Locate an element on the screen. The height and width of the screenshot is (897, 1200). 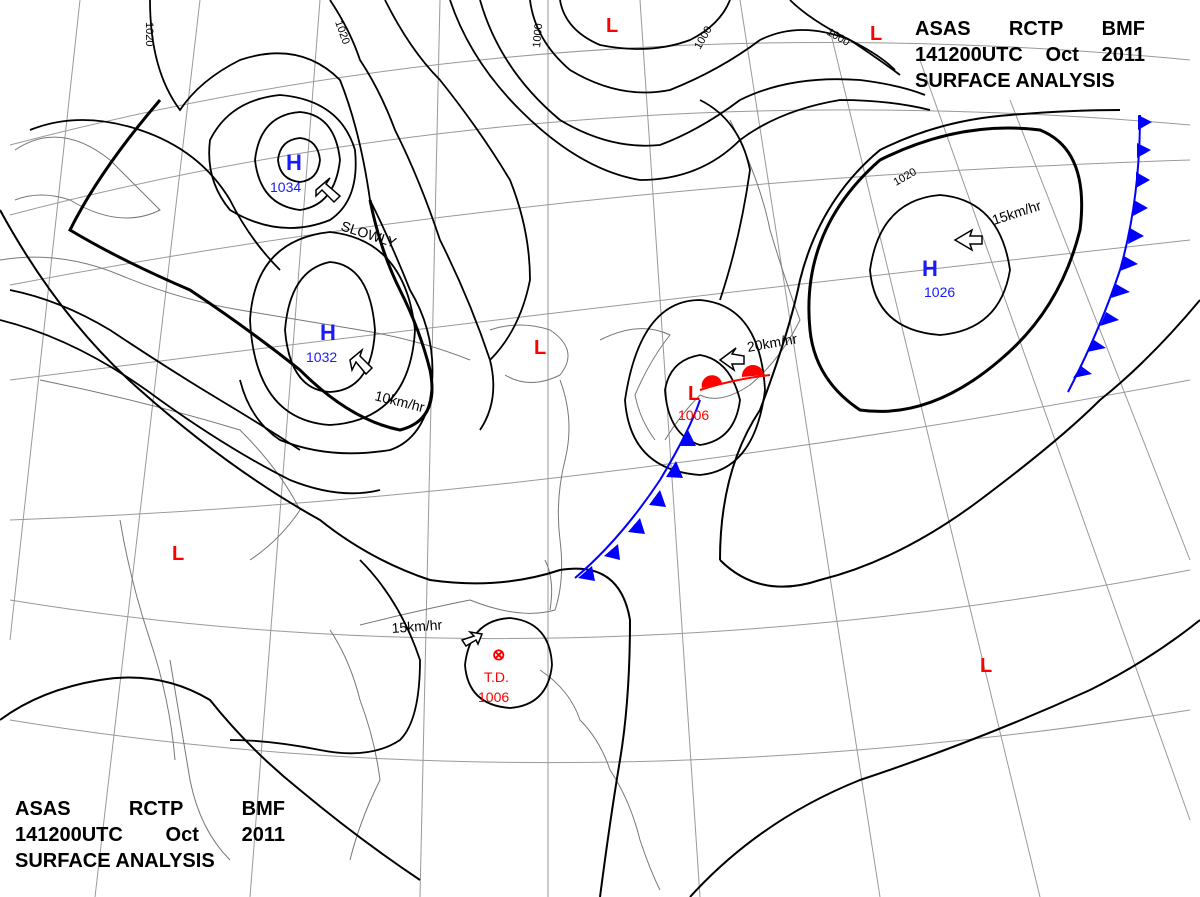
td-pressure: 1006 is located at coordinates (493, 697).